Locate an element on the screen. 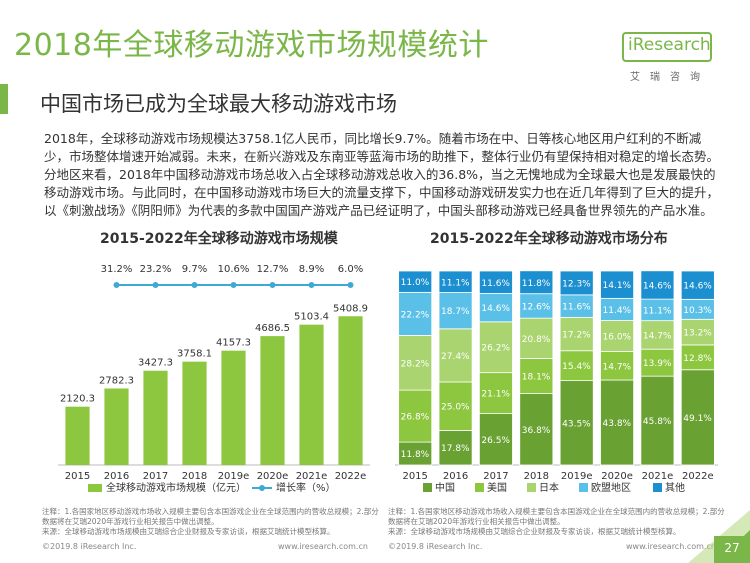  segment-其他-2019e is located at coordinates (576, 283).